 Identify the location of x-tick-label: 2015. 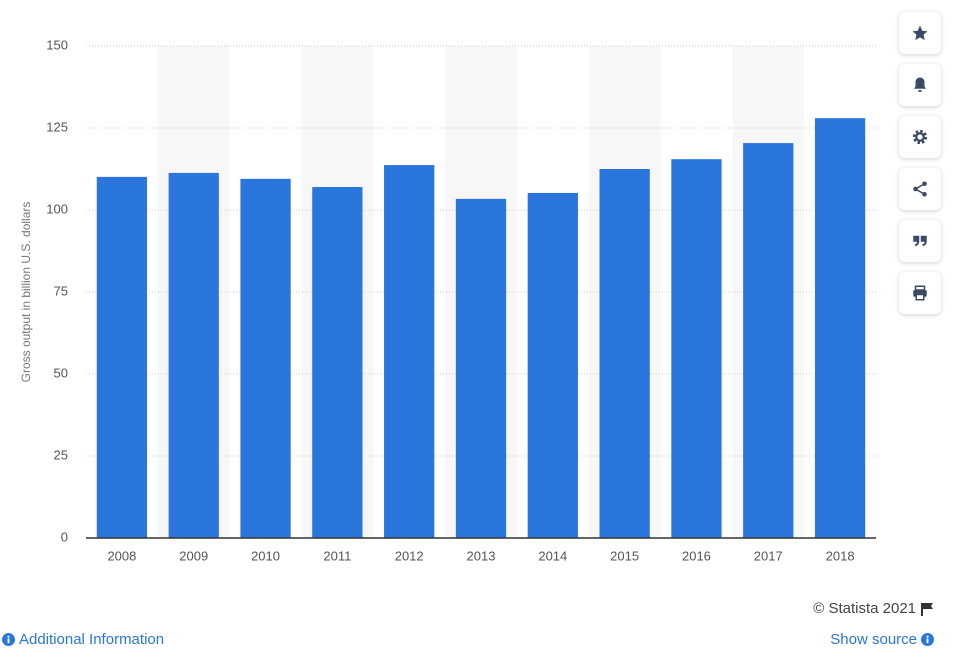
(624, 555).